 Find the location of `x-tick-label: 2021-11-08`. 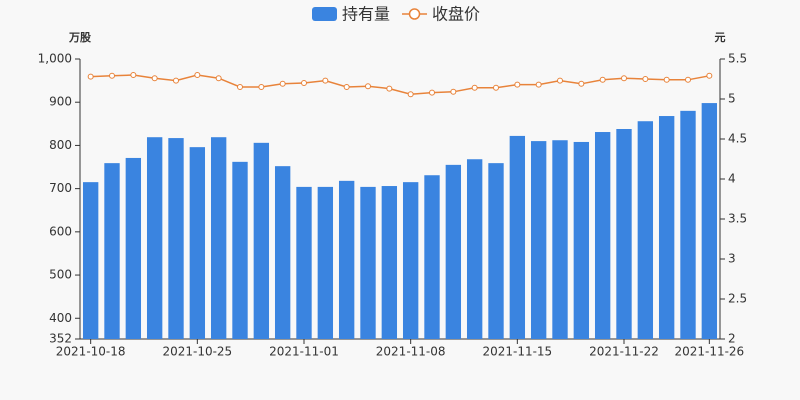

x-tick-label: 2021-11-08 is located at coordinates (411, 352).